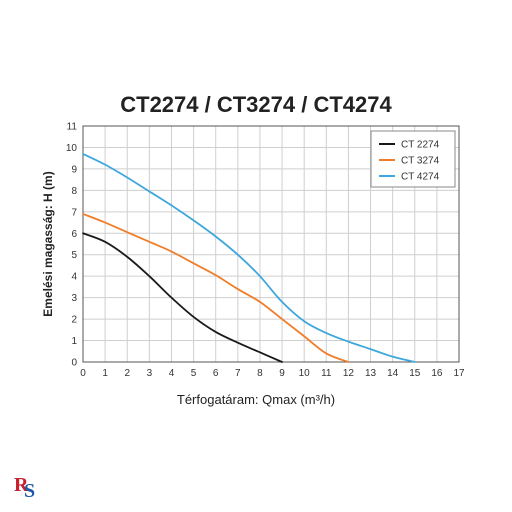 The image size is (512, 512). Describe the element at coordinates (74, 363) in the screenshot. I see `y-tick-label-0: 0` at that location.